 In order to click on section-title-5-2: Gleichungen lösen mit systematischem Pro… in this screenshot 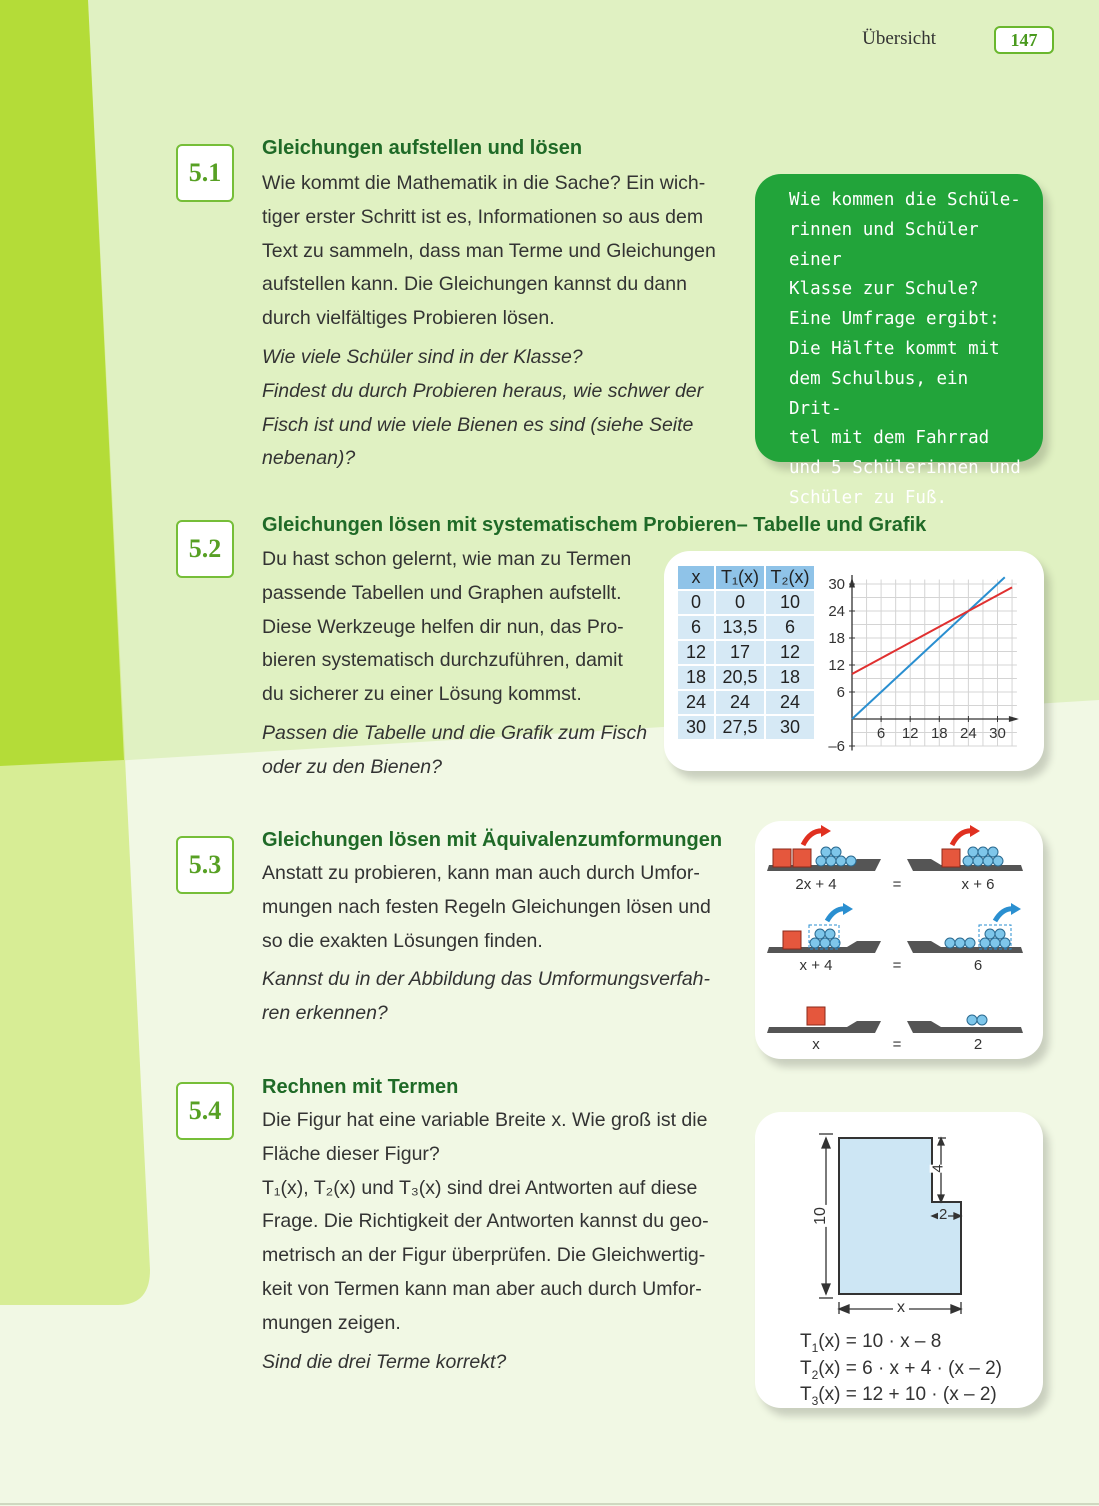, I will do `click(594, 525)`.